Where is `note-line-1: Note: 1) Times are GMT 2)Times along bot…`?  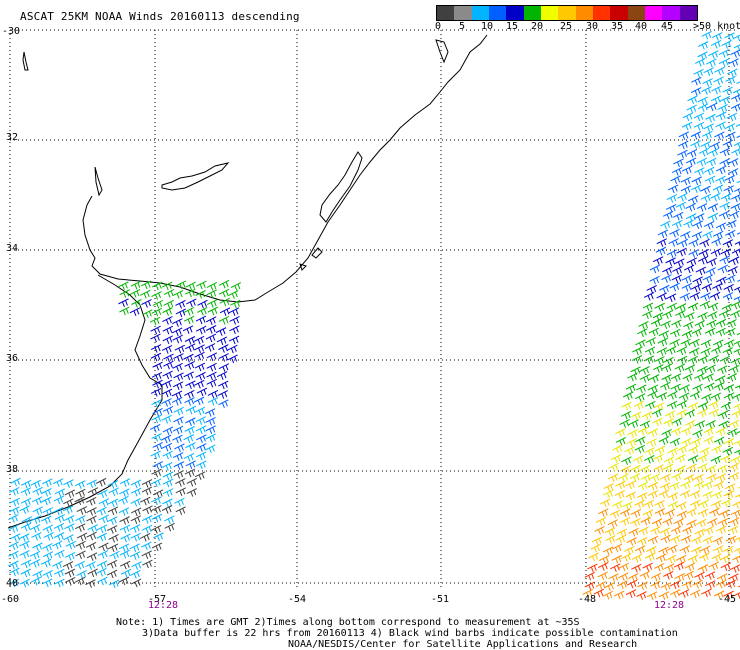 note-line-1: Note: 1) Times are GMT 2)Times along bot… is located at coordinates (348, 622).